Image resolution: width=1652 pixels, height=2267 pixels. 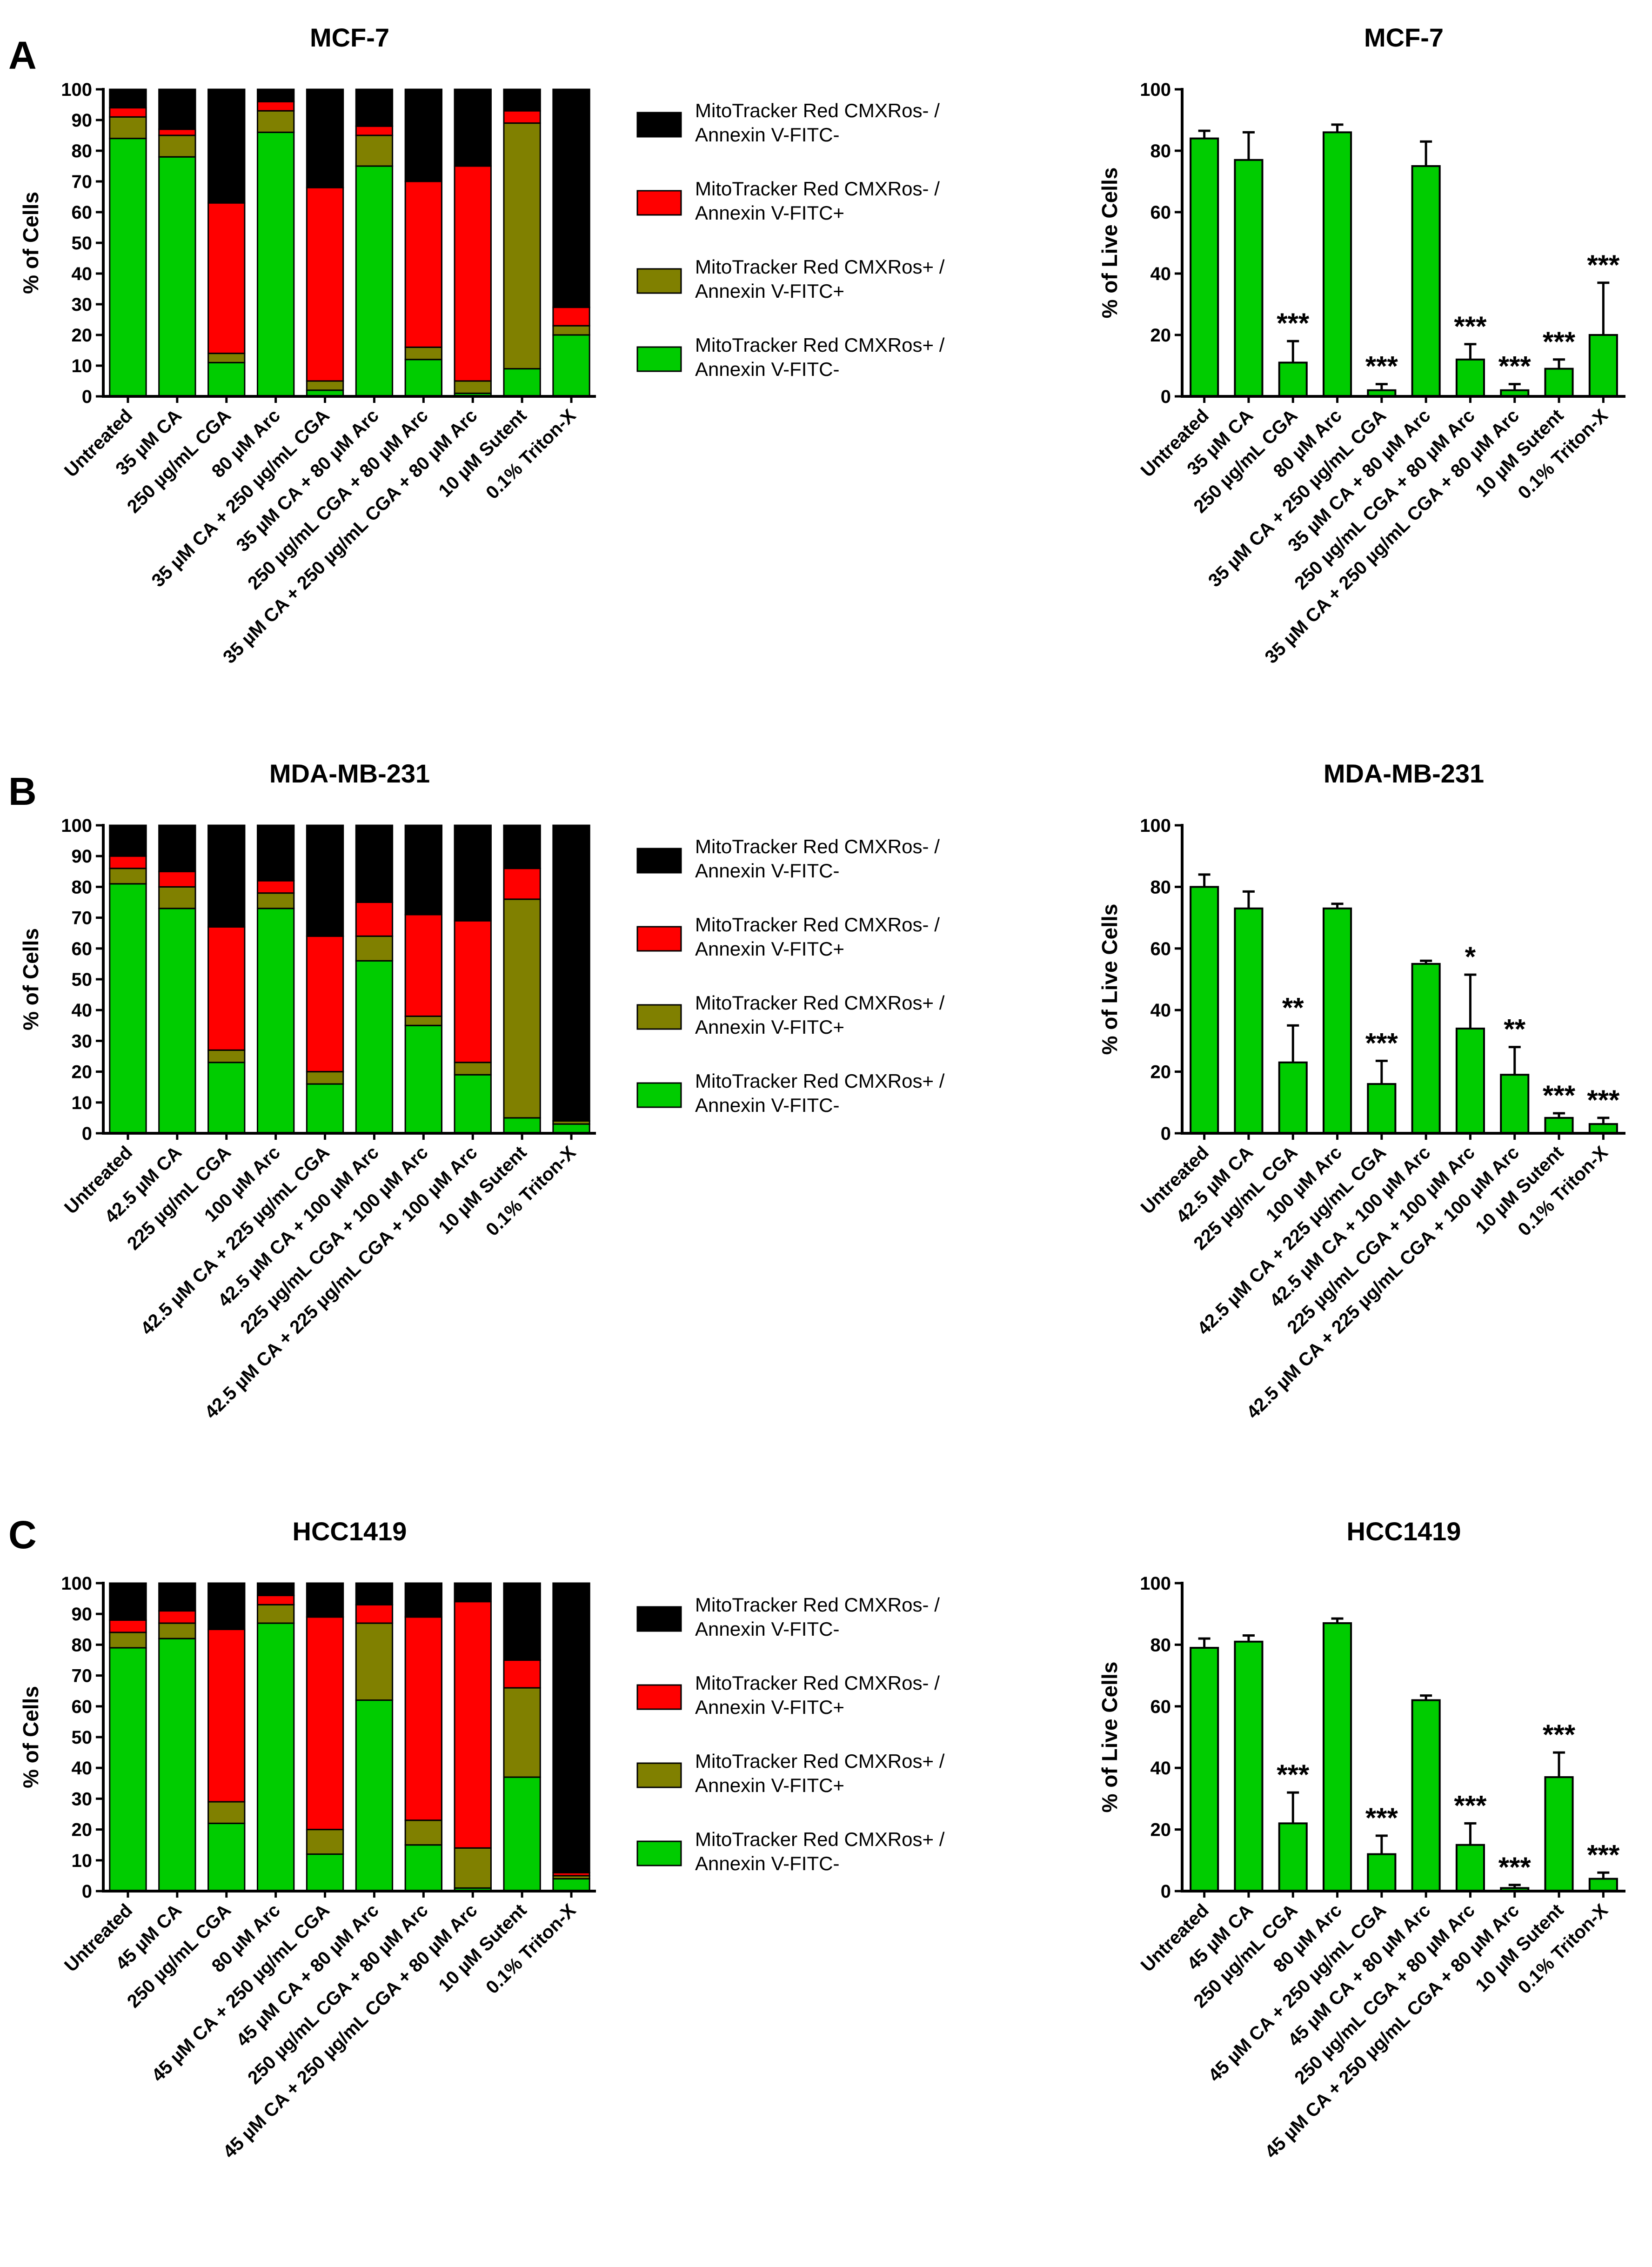 I want to click on y-tick-label: 10, so click(x=82, y=366).